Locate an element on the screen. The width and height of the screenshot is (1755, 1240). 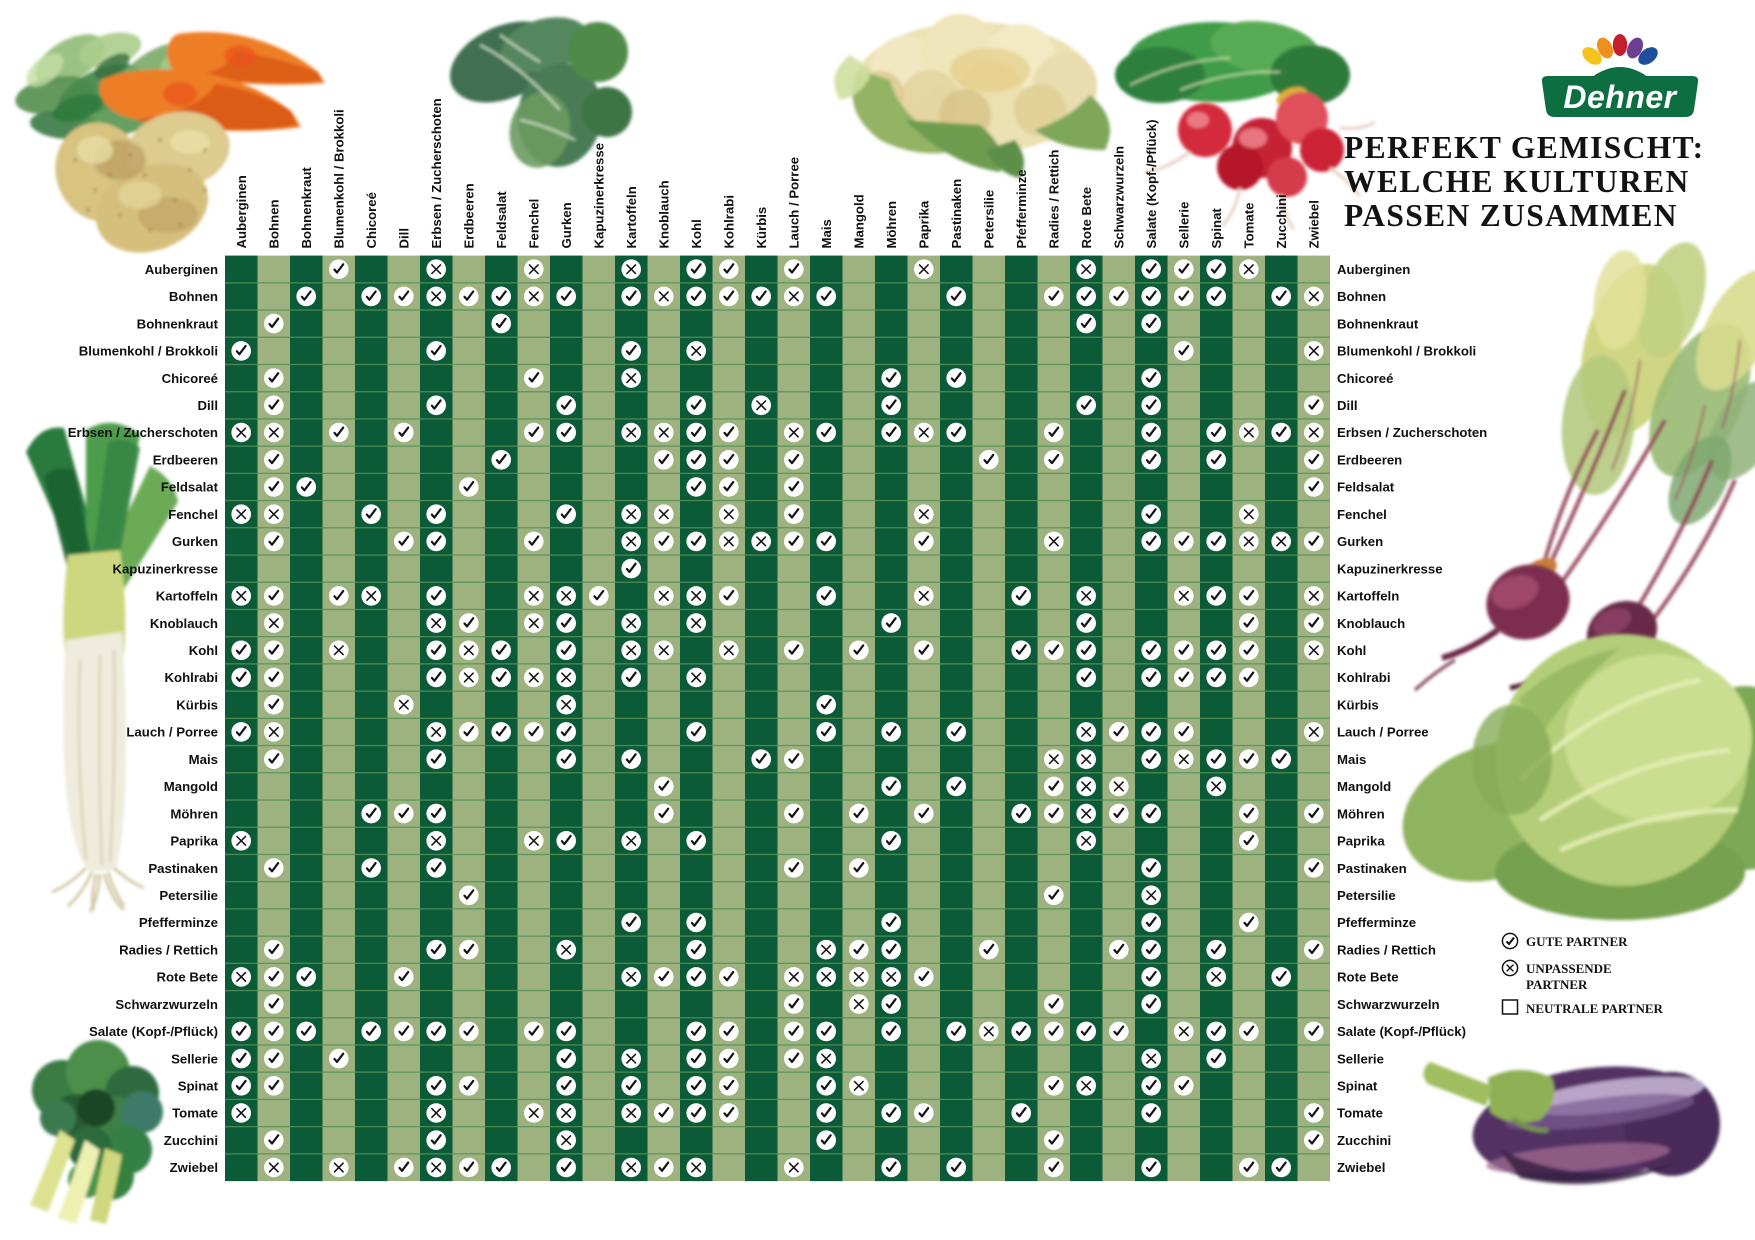
svg-text: Dehner is located at coordinates (1620, 97).